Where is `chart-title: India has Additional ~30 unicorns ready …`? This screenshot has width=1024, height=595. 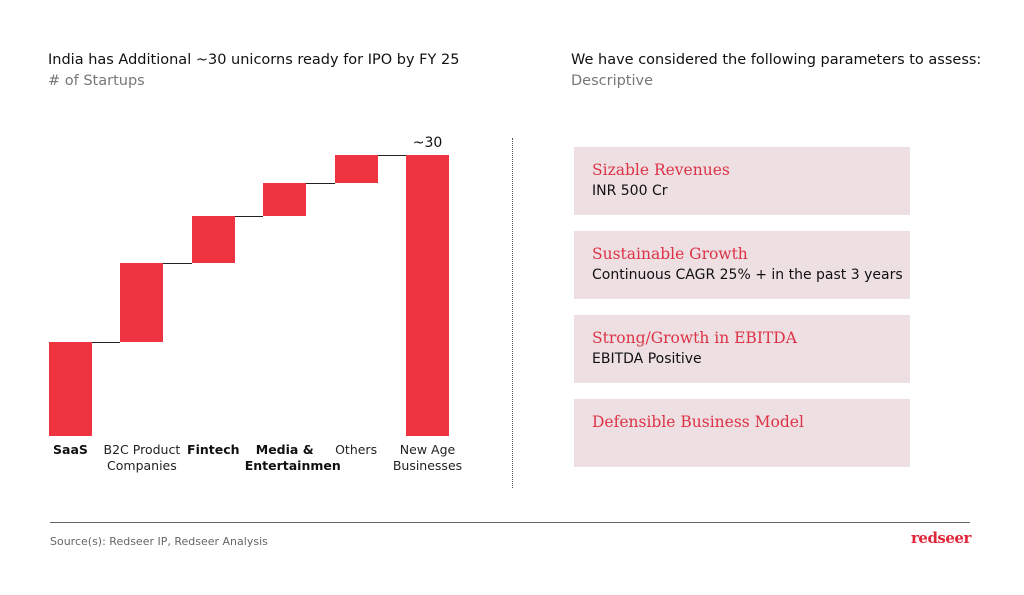
chart-title: India has Additional ~30 unicorns ready … is located at coordinates (254, 60).